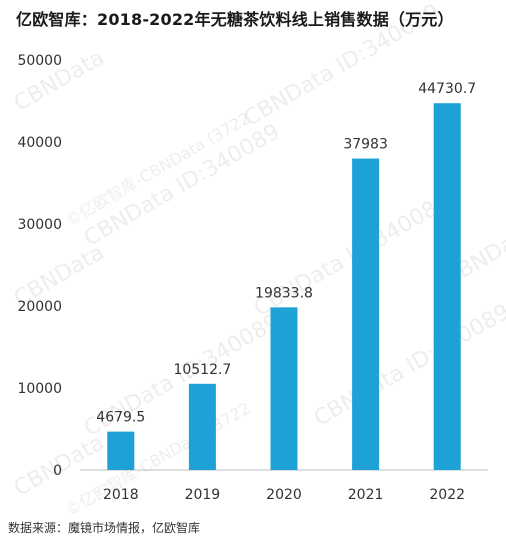  Describe the element at coordinates (39, 225) in the screenshot. I see `y-tick-label: 30000` at that location.